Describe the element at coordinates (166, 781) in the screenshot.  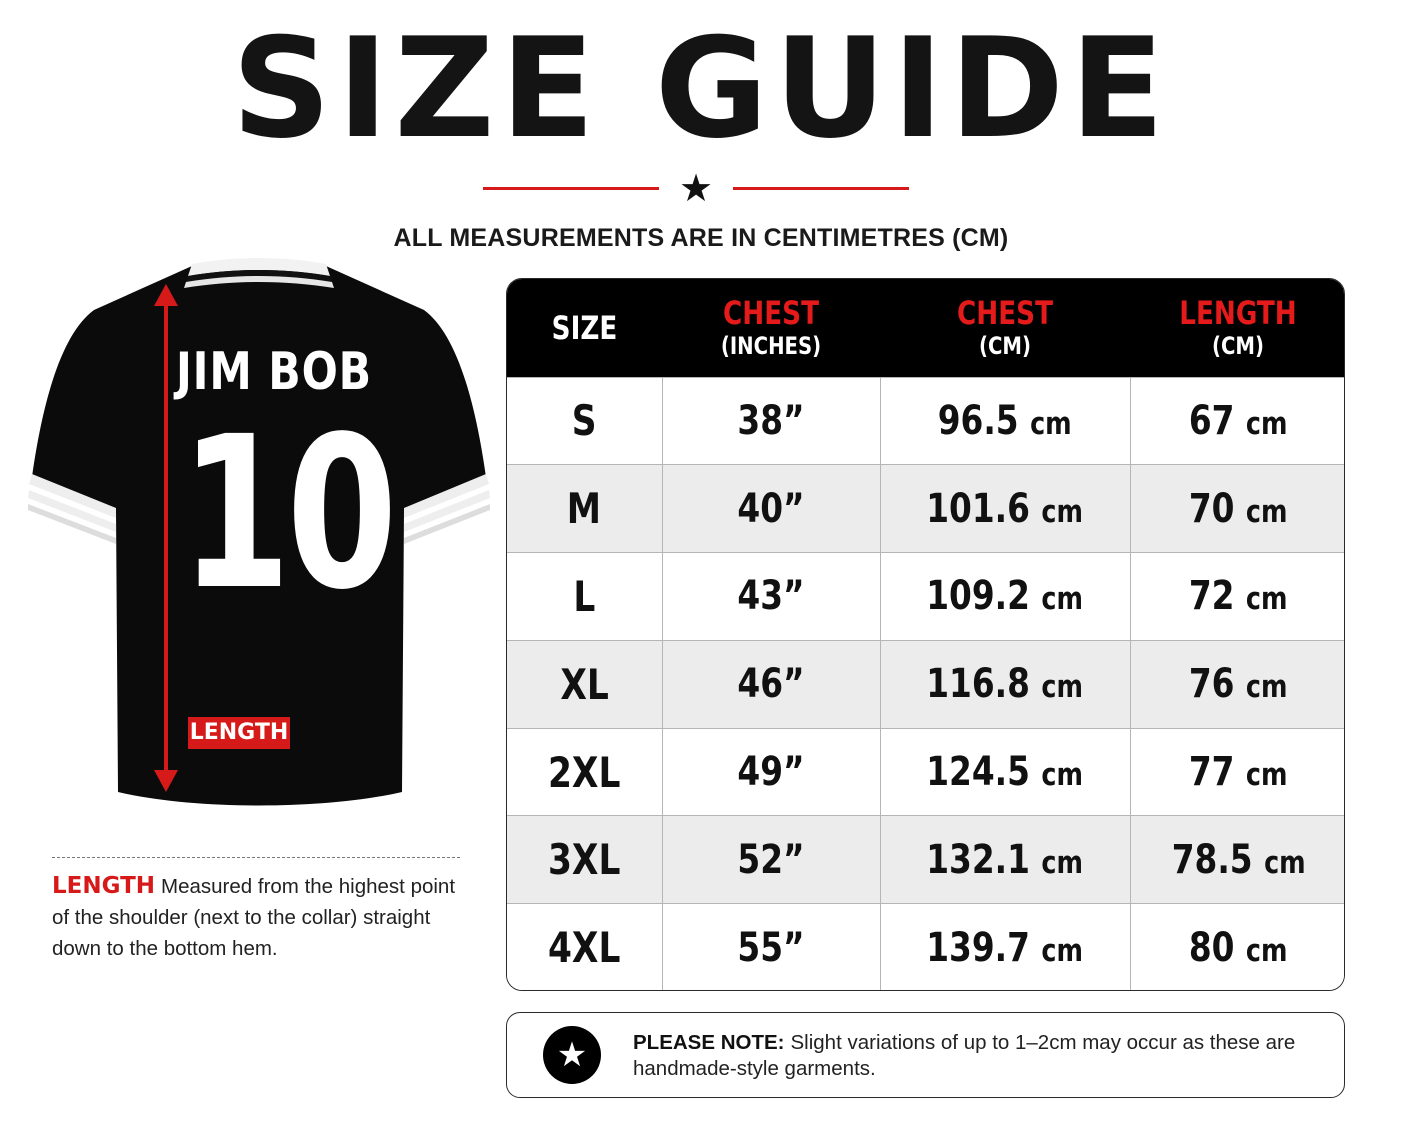
I see `length-arrow-bottom-head` at that location.